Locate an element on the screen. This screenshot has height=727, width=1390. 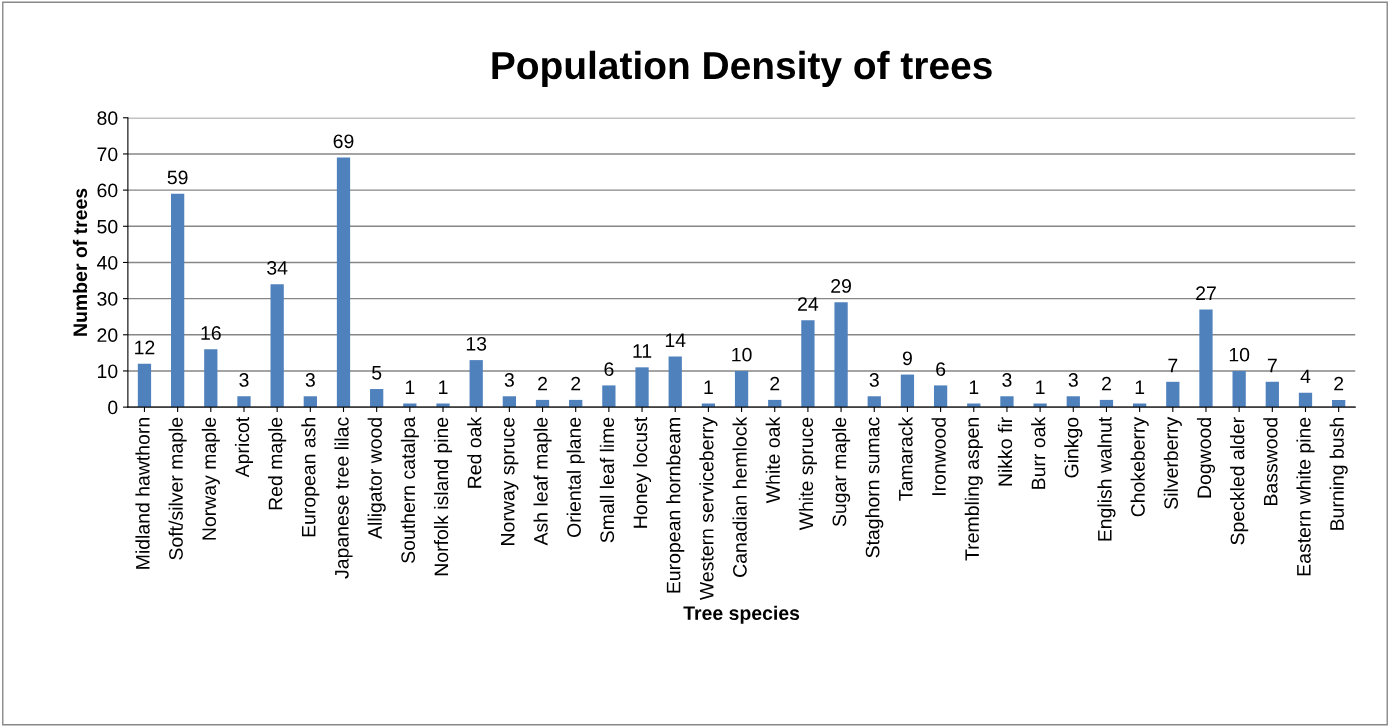
x-tick-label: White spruce is located at coordinates (807, 474).